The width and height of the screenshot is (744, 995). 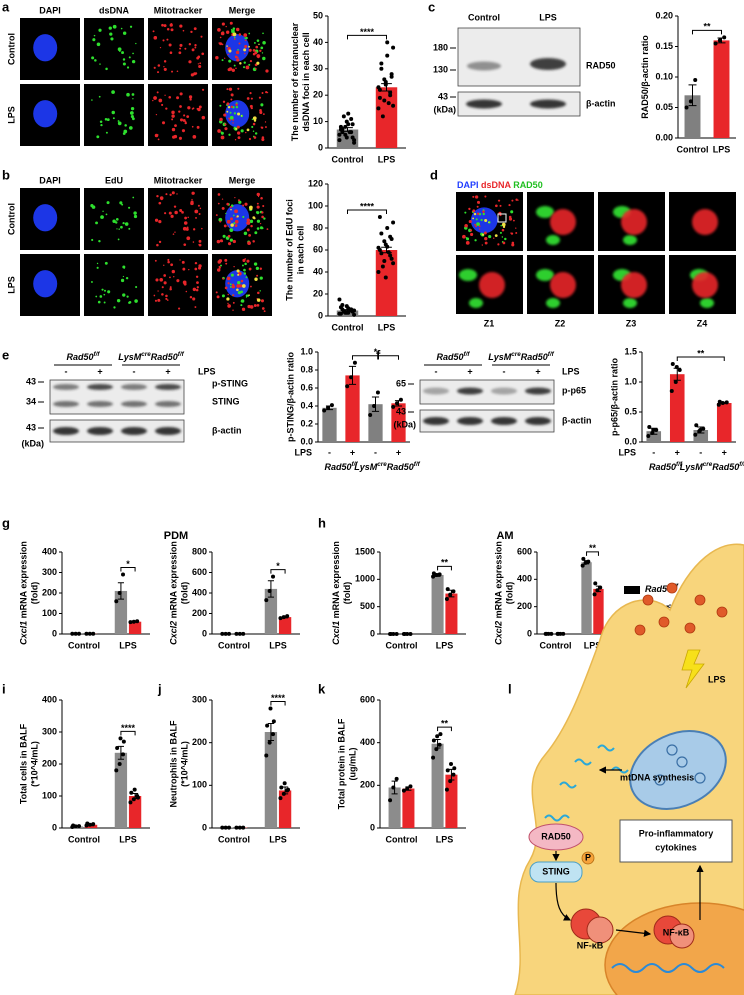 I want to click on panel-letter: k, so click(x=322, y=688).